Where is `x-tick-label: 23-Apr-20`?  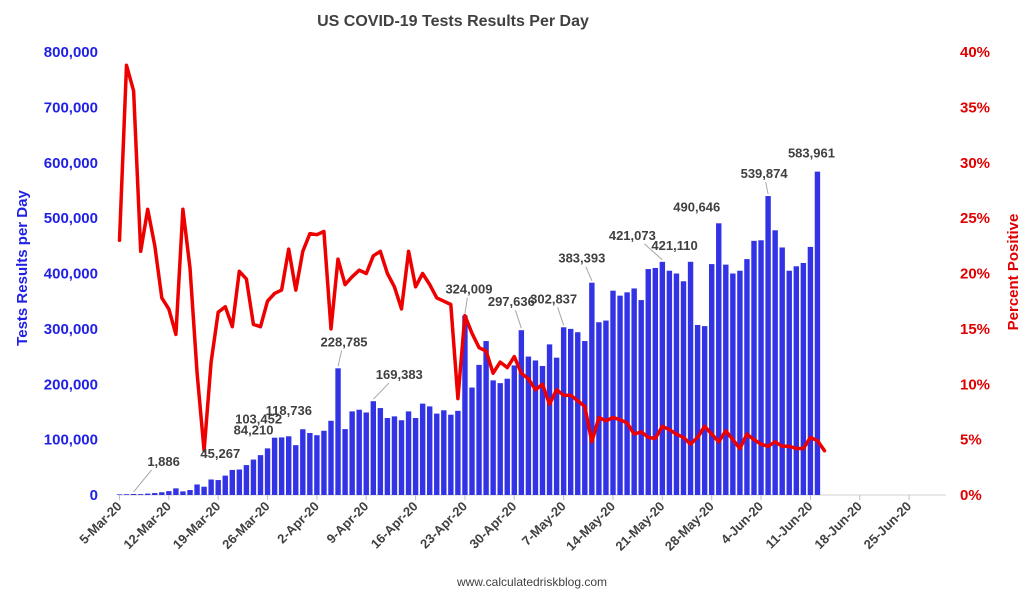
x-tick-label: 23-Apr-20 is located at coordinates (443, 525).